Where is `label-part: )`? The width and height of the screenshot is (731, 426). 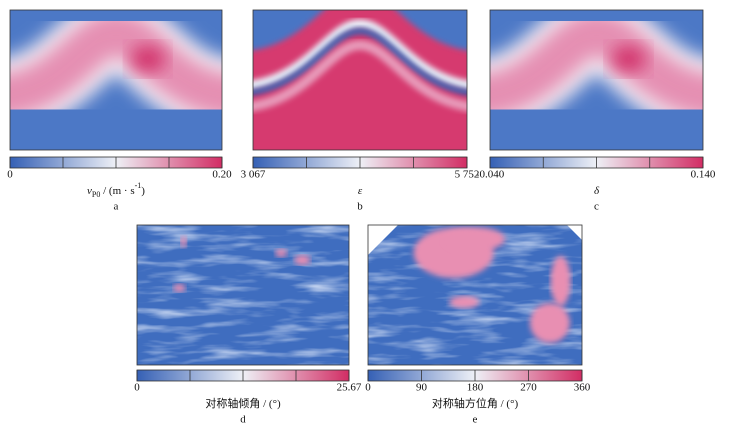
label-part: ) is located at coordinates (143, 191).